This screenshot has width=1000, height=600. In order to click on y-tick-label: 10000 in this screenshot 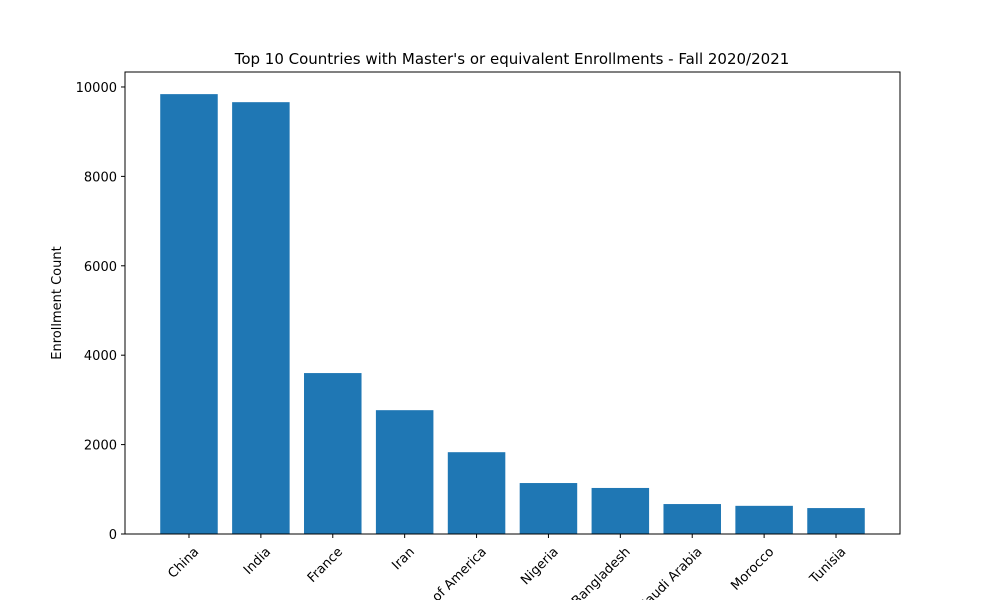, I will do `click(96, 88)`.